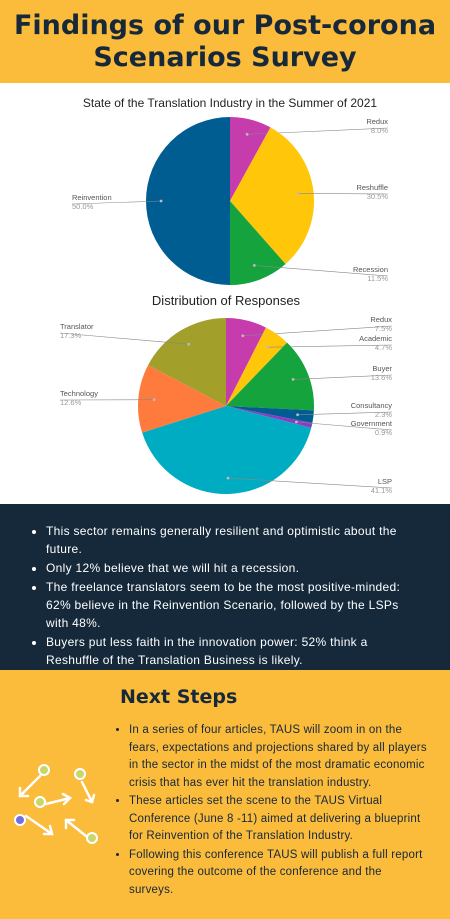  I want to click on slice-value-label: 17.3%, so click(71, 335).